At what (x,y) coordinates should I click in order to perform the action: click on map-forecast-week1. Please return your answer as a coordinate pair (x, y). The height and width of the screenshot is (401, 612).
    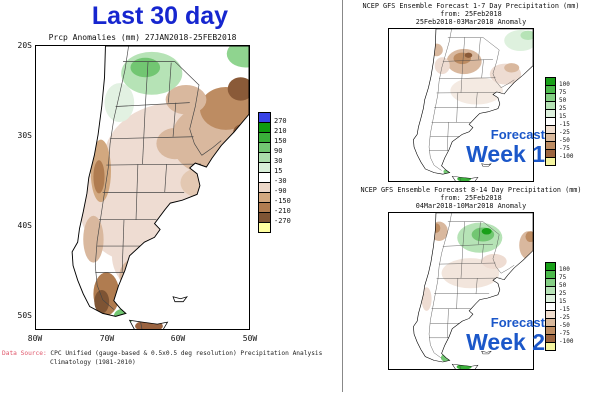
    Looking at the image, I should click on (461, 105).